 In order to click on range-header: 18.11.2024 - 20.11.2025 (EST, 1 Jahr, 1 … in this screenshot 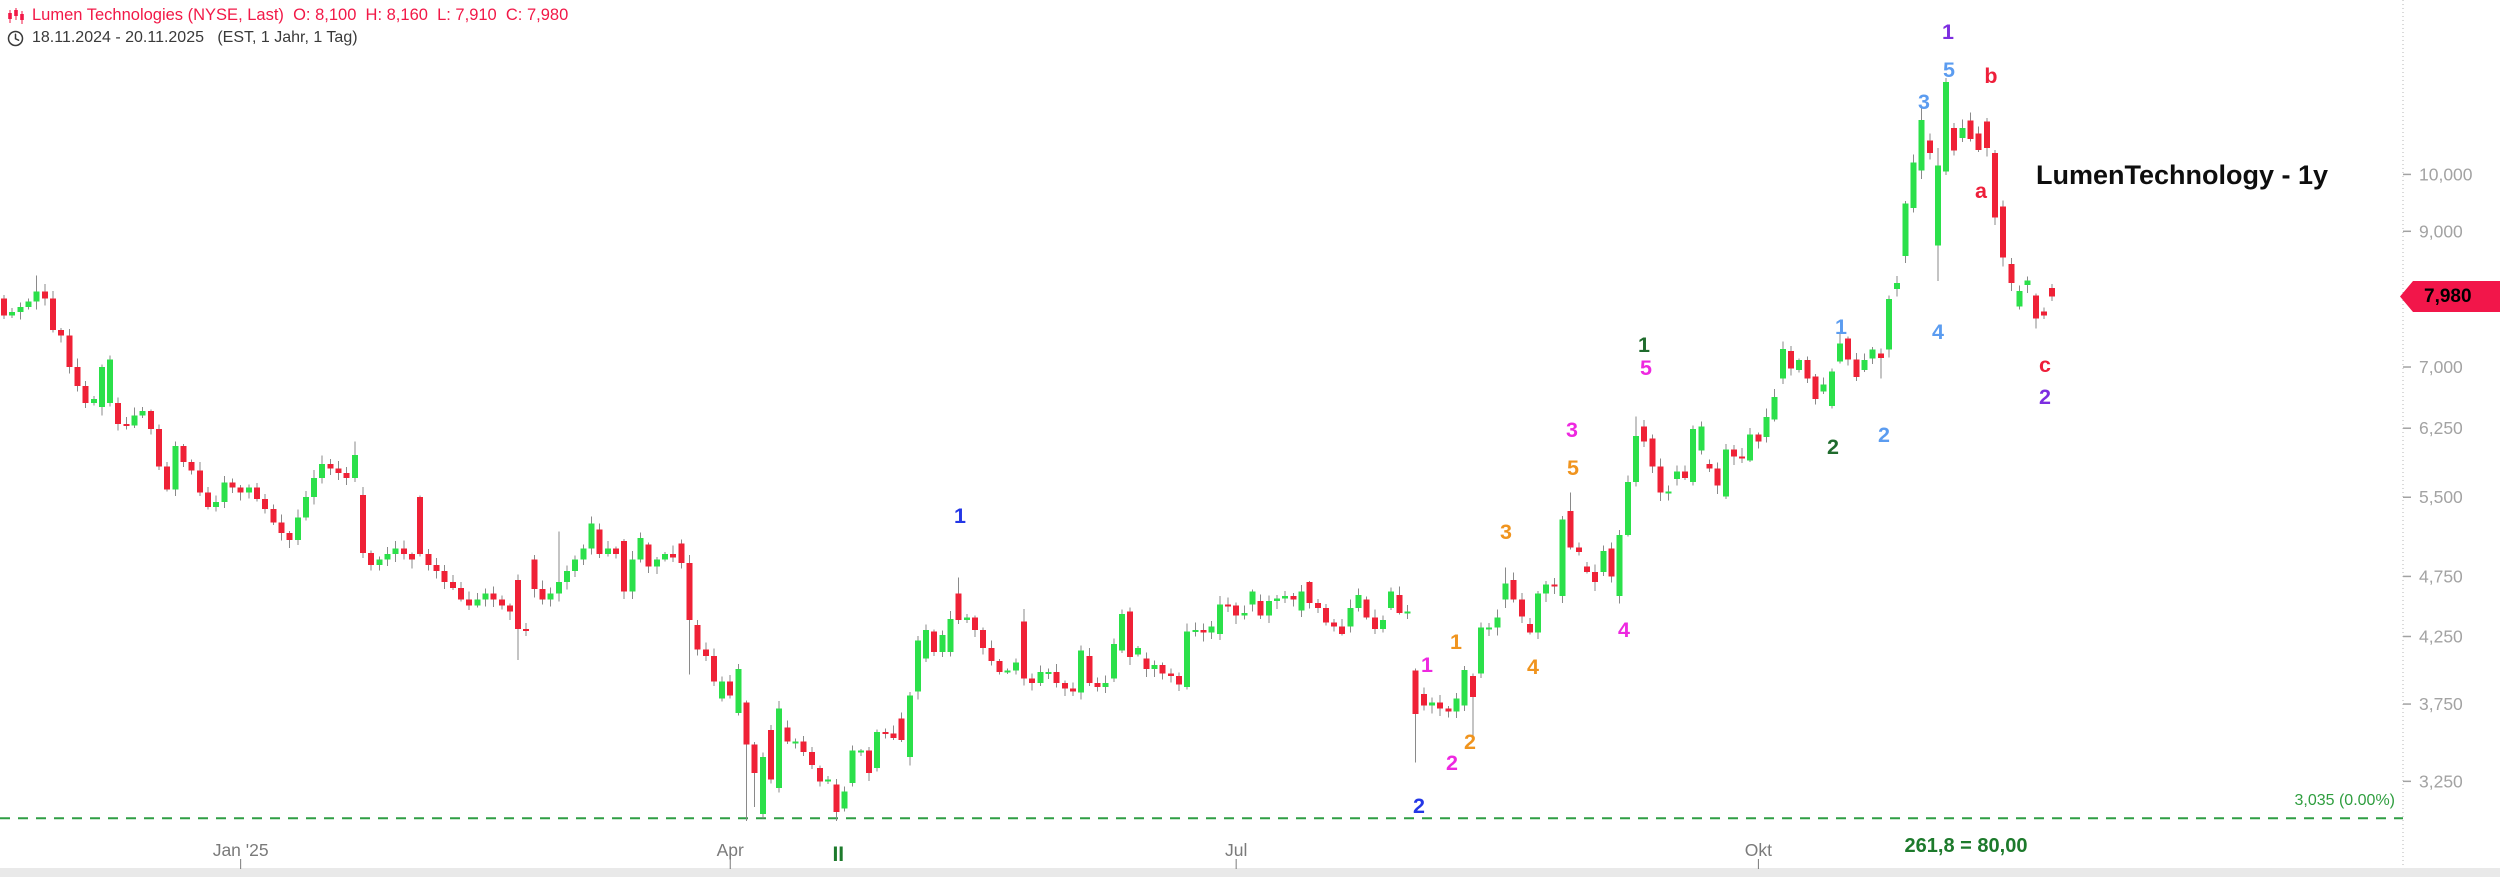, I will do `click(182, 38)`.